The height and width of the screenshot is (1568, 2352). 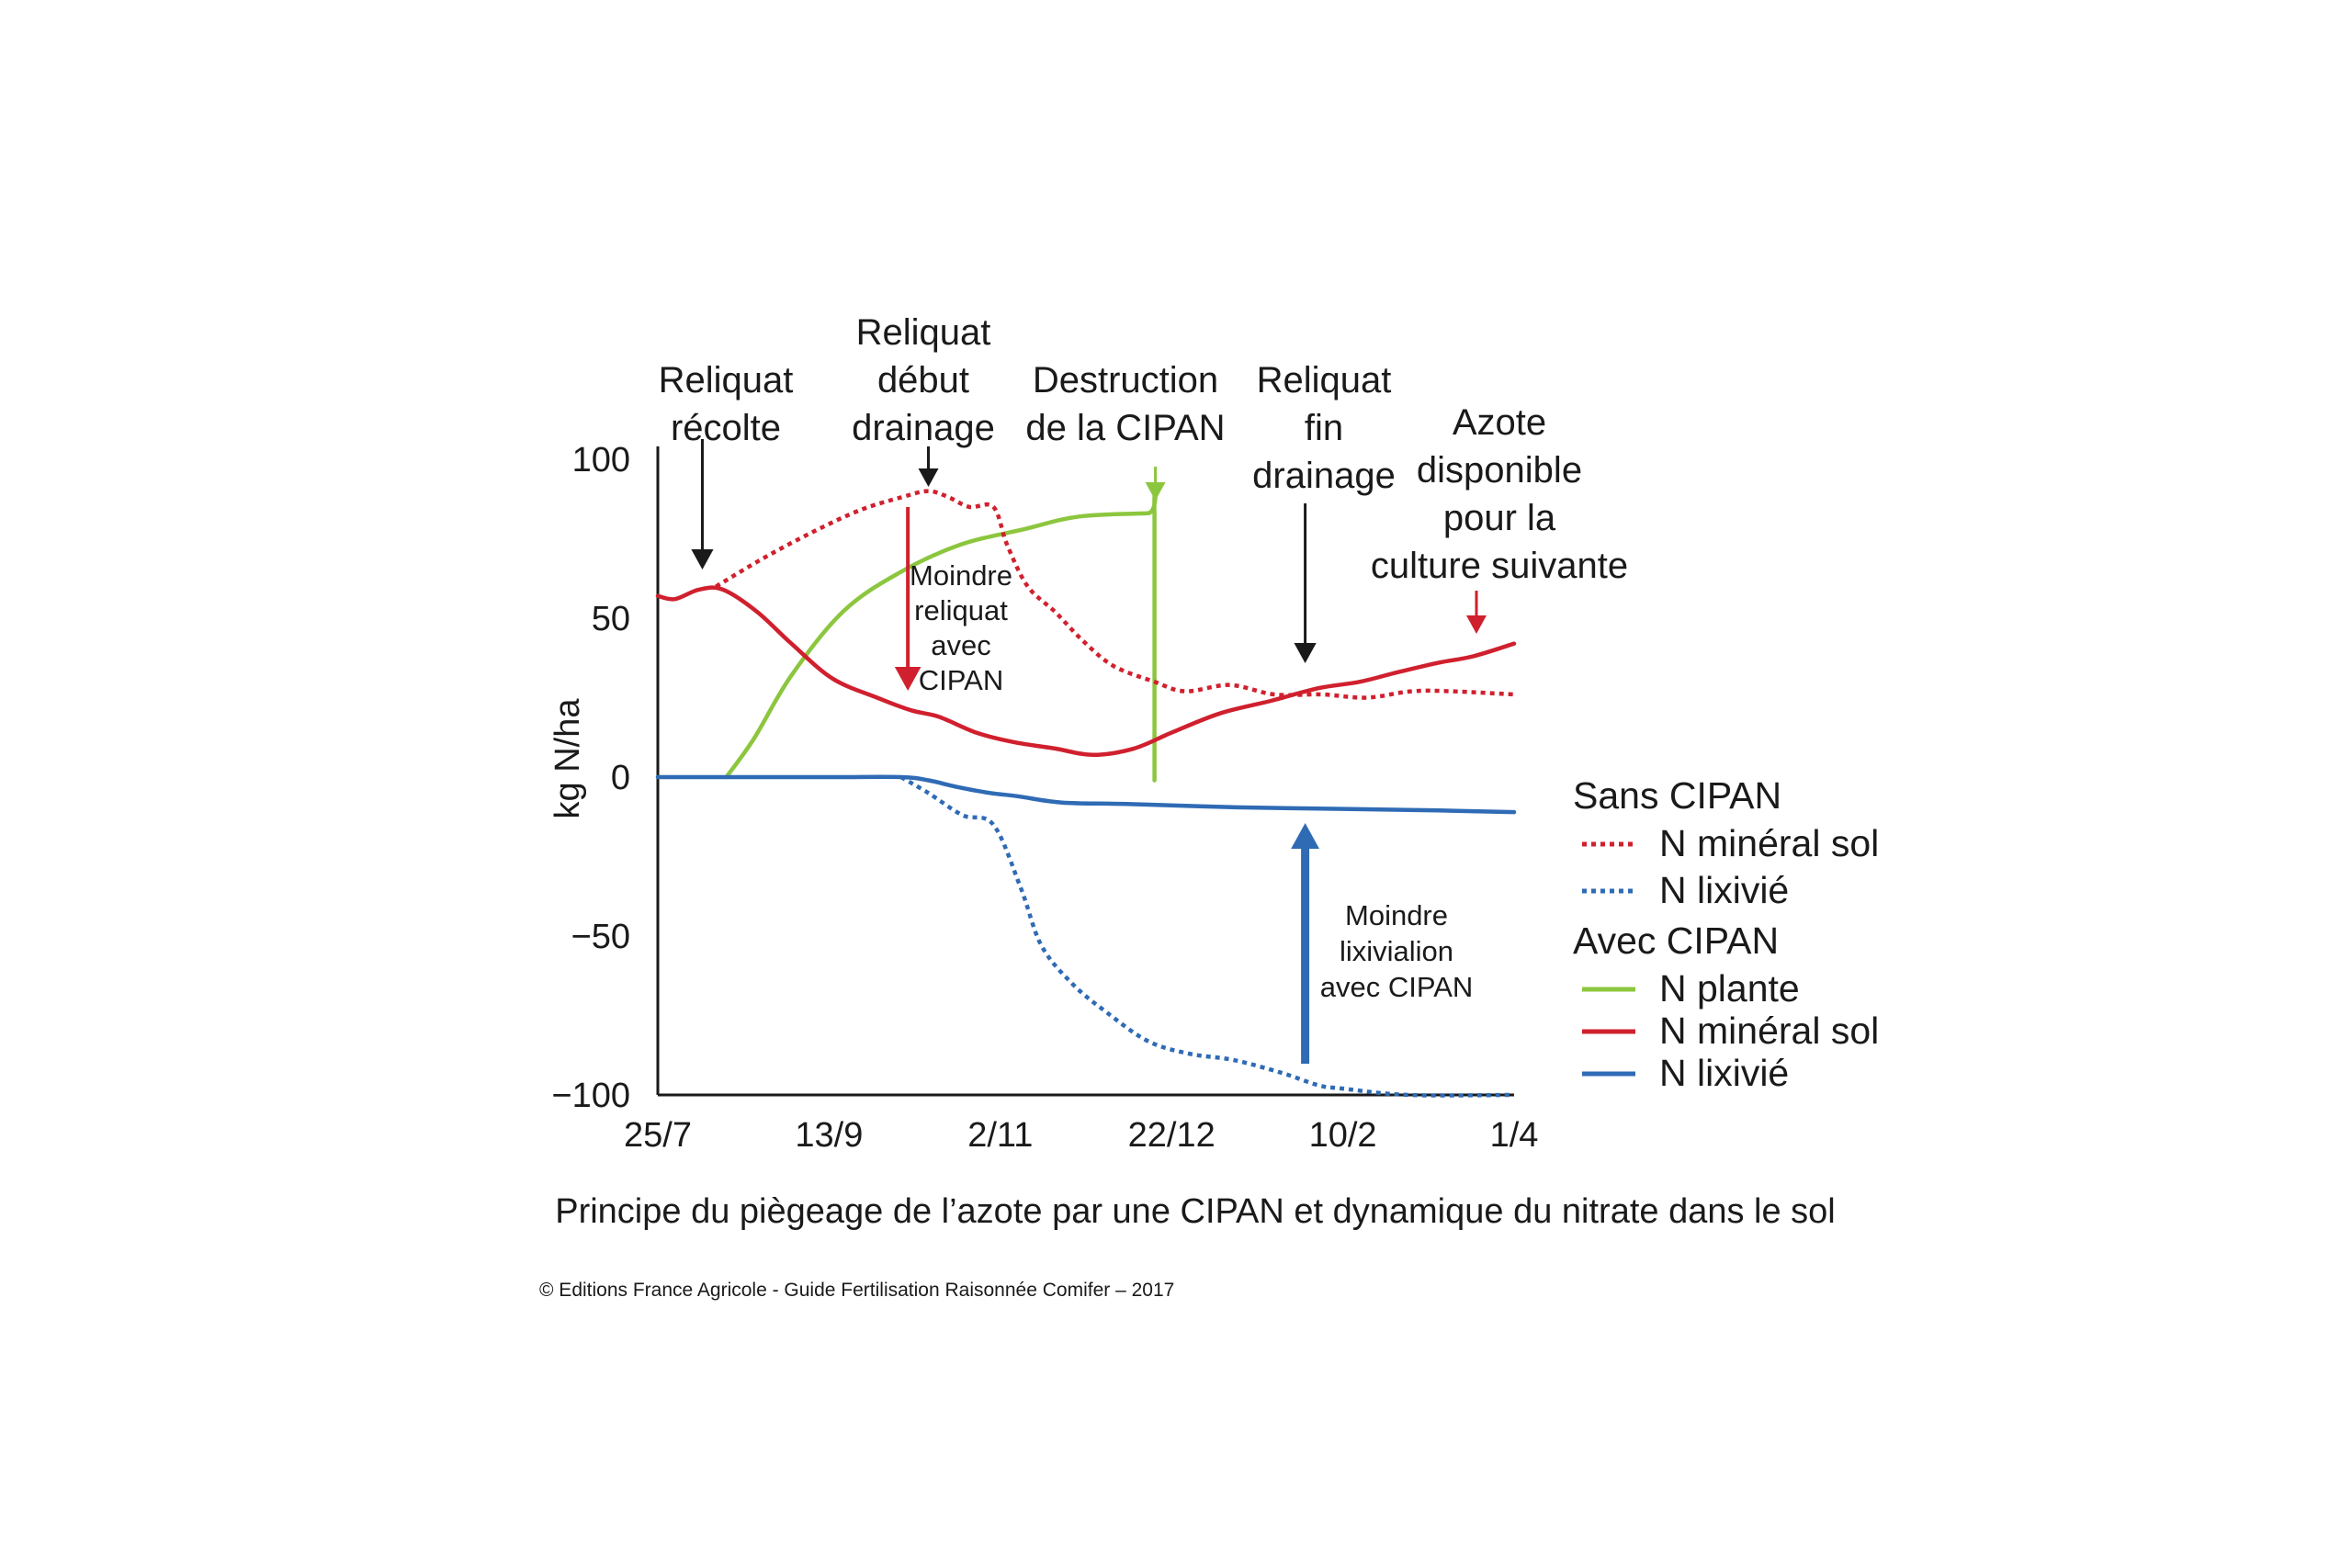 What do you see at coordinates (1677, 796) in the screenshot?
I see `legend-group-title: Sans CIPAN` at bounding box center [1677, 796].